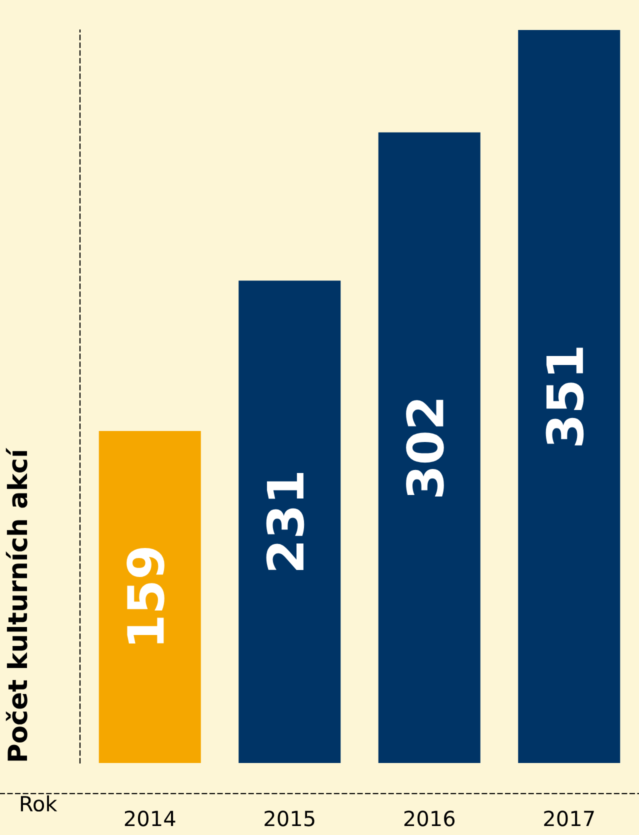 The image size is (639, 835). I want to click on y-axis-title: Počet kulturních akcí, so click(17, 604).